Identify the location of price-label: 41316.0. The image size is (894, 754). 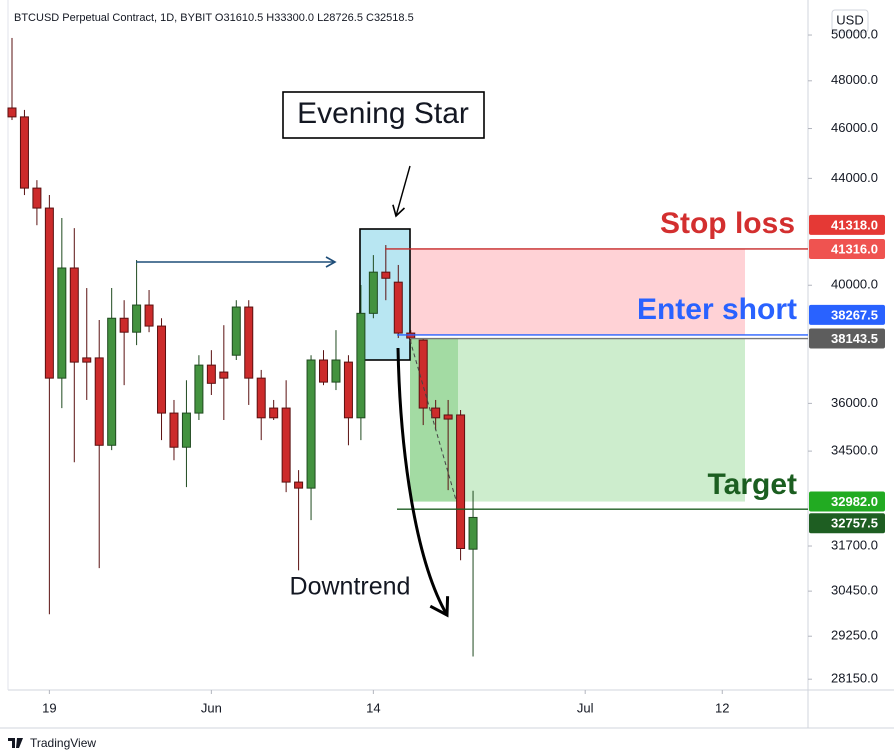
(854, 248).